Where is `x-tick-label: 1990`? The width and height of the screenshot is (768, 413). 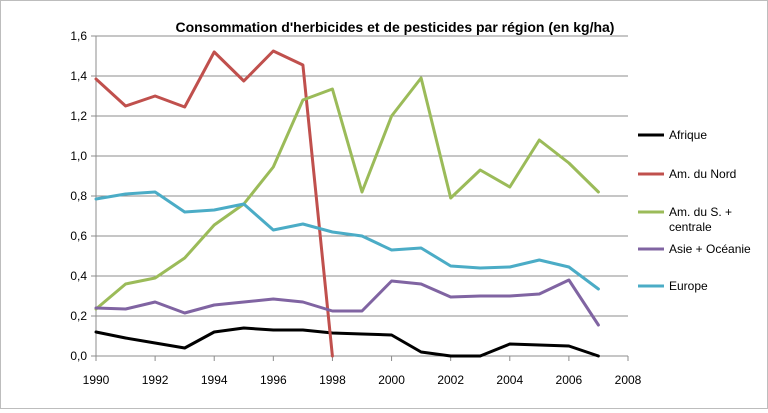 x-tick-label: 1990 is located at coordinates (96, 380).